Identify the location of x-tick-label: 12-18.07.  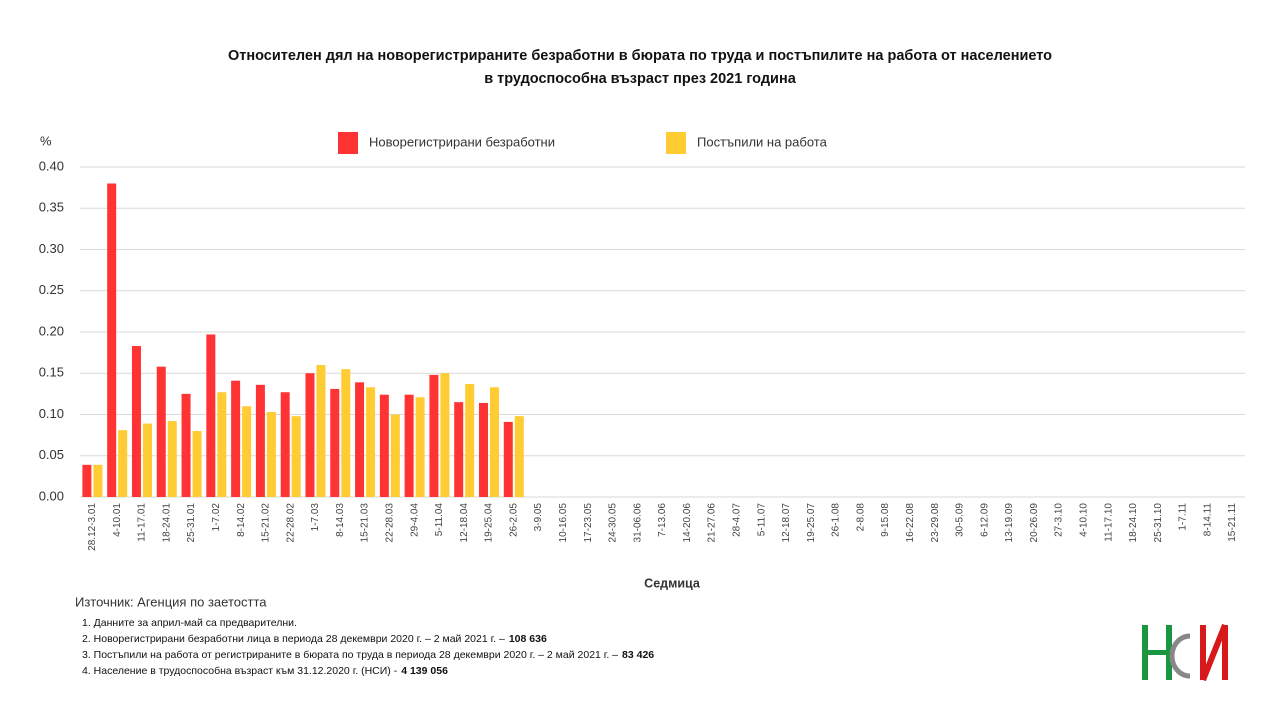
(786, 523).